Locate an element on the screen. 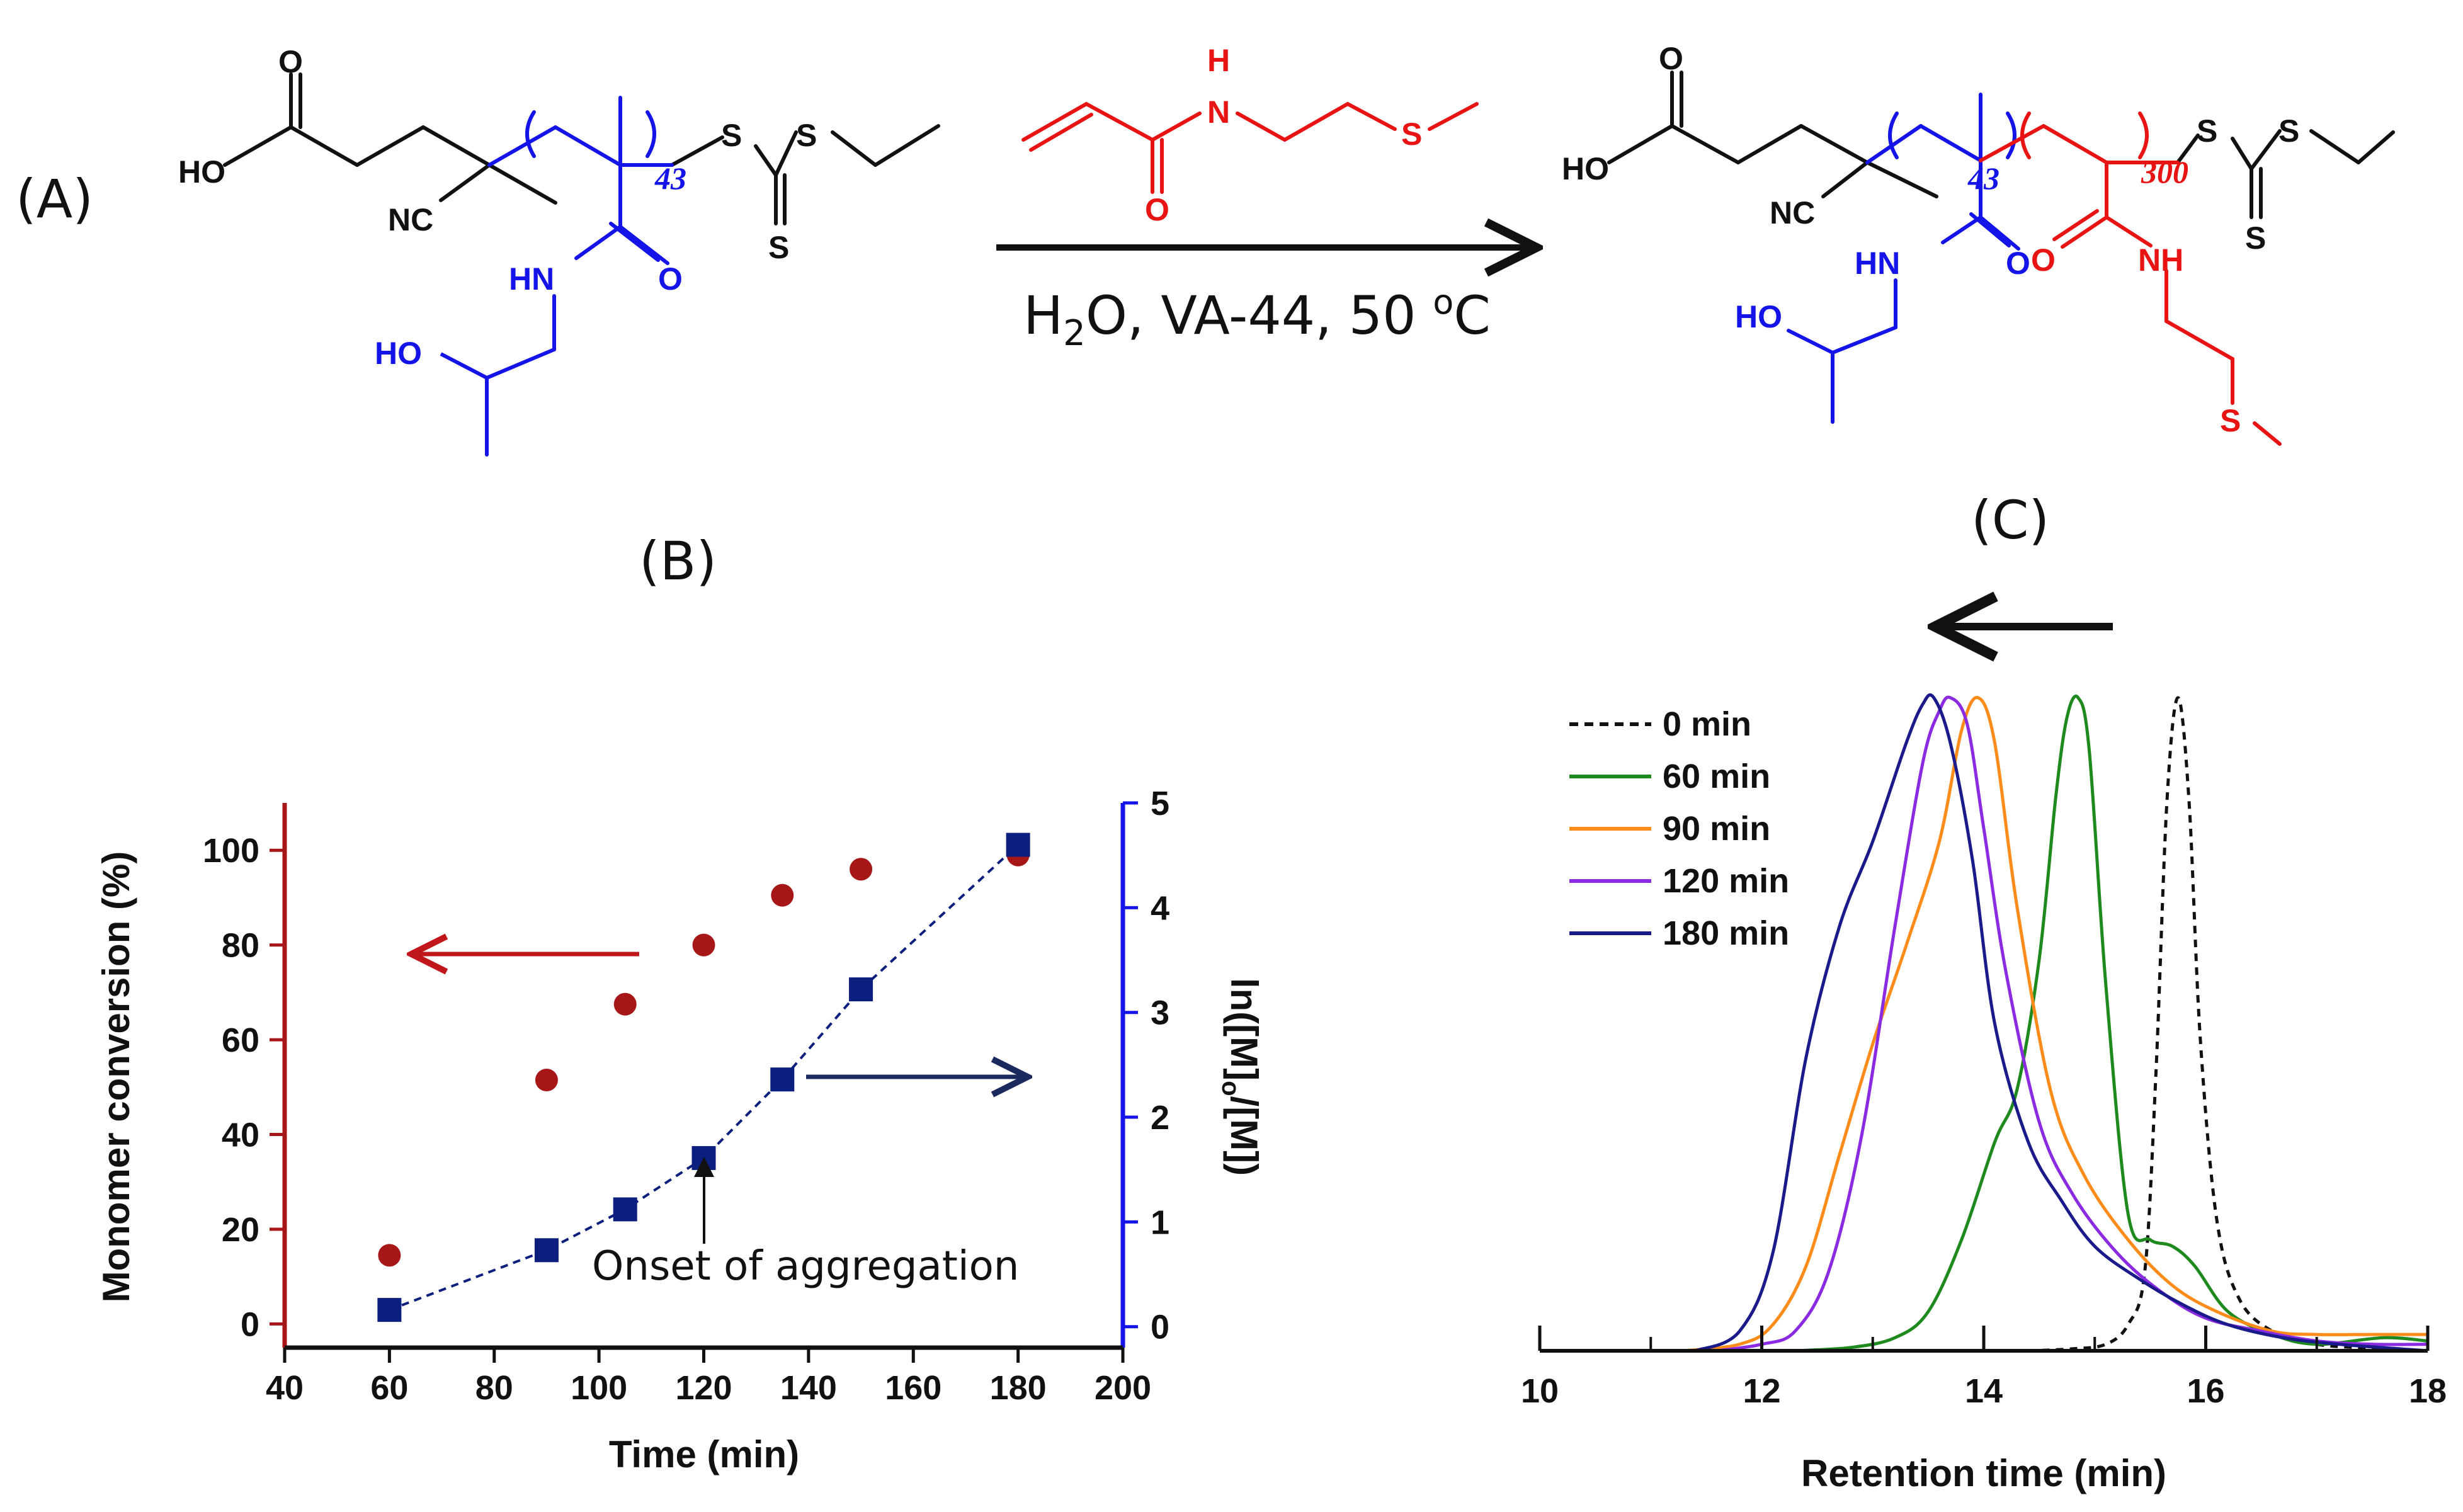 Image resolution: width=2463 pixels, height=1512 pixels. panel-label-a: (A) is located at coordinates (54, 199).